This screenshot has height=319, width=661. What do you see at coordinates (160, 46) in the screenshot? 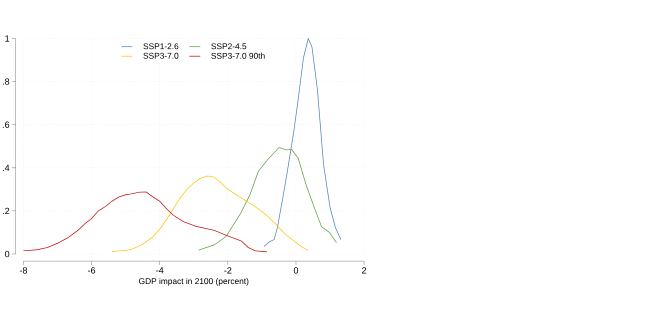
I see `legend-label: SSP1-2.6` at bounding box center [160, 46].